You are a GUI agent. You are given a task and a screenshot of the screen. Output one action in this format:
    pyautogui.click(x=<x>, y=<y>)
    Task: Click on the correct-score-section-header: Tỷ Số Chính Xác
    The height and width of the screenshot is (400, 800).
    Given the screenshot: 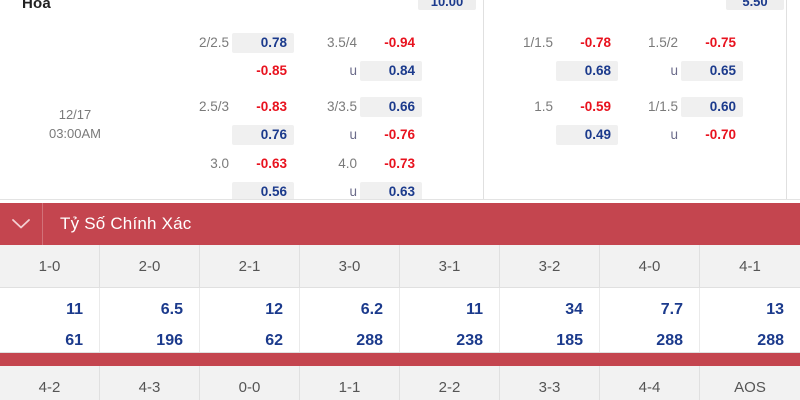 What is the action you would take?
    pyautogui.click(x=400, y=224)
    